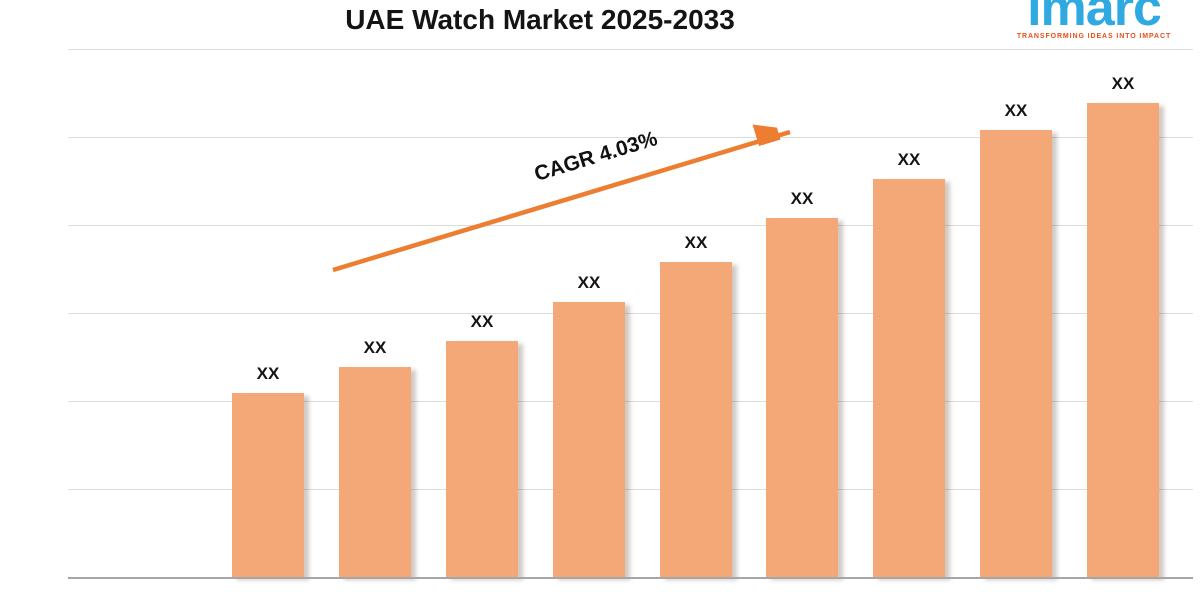  What do you see at coordinates (630, 578) in the screenshot?
I see `x-axis-line` at bounding box center [630, 578].